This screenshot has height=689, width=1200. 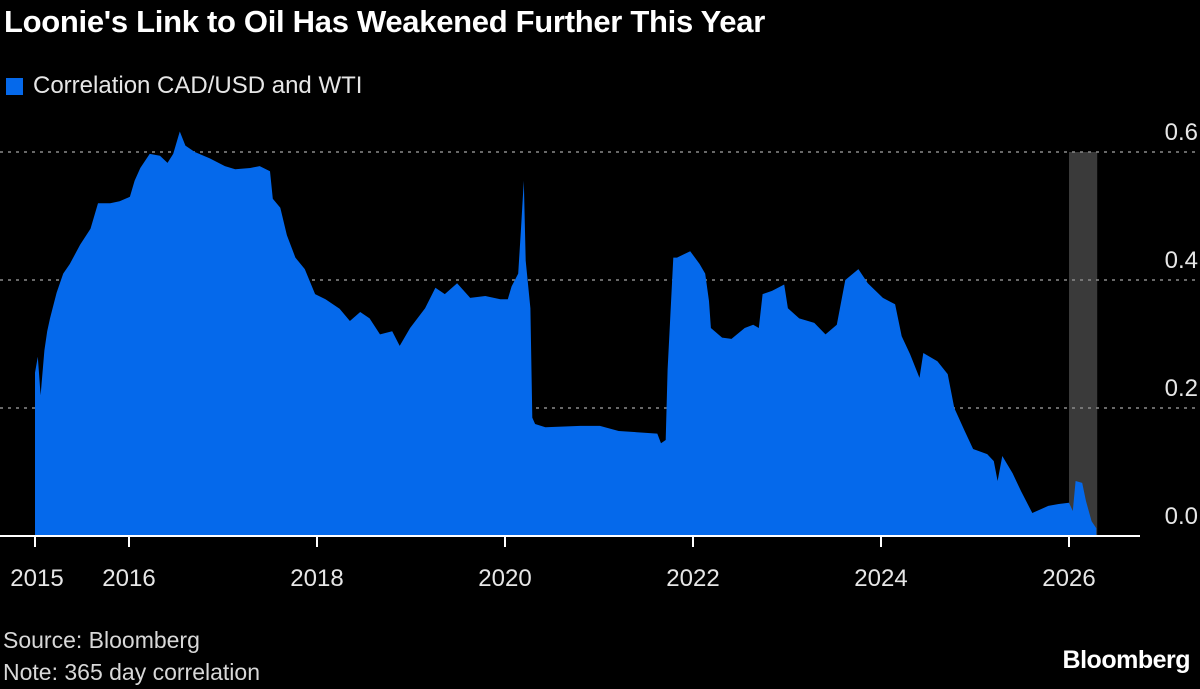 I want to click on shaded-period, so click(x=1083, y=344).